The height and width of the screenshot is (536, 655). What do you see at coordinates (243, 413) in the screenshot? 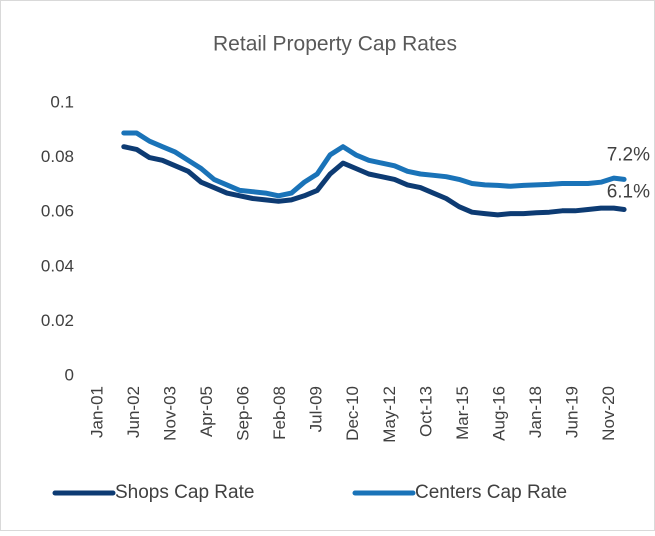
I see `x-tick-label: Sep-06` at bounding box center [243, 413].